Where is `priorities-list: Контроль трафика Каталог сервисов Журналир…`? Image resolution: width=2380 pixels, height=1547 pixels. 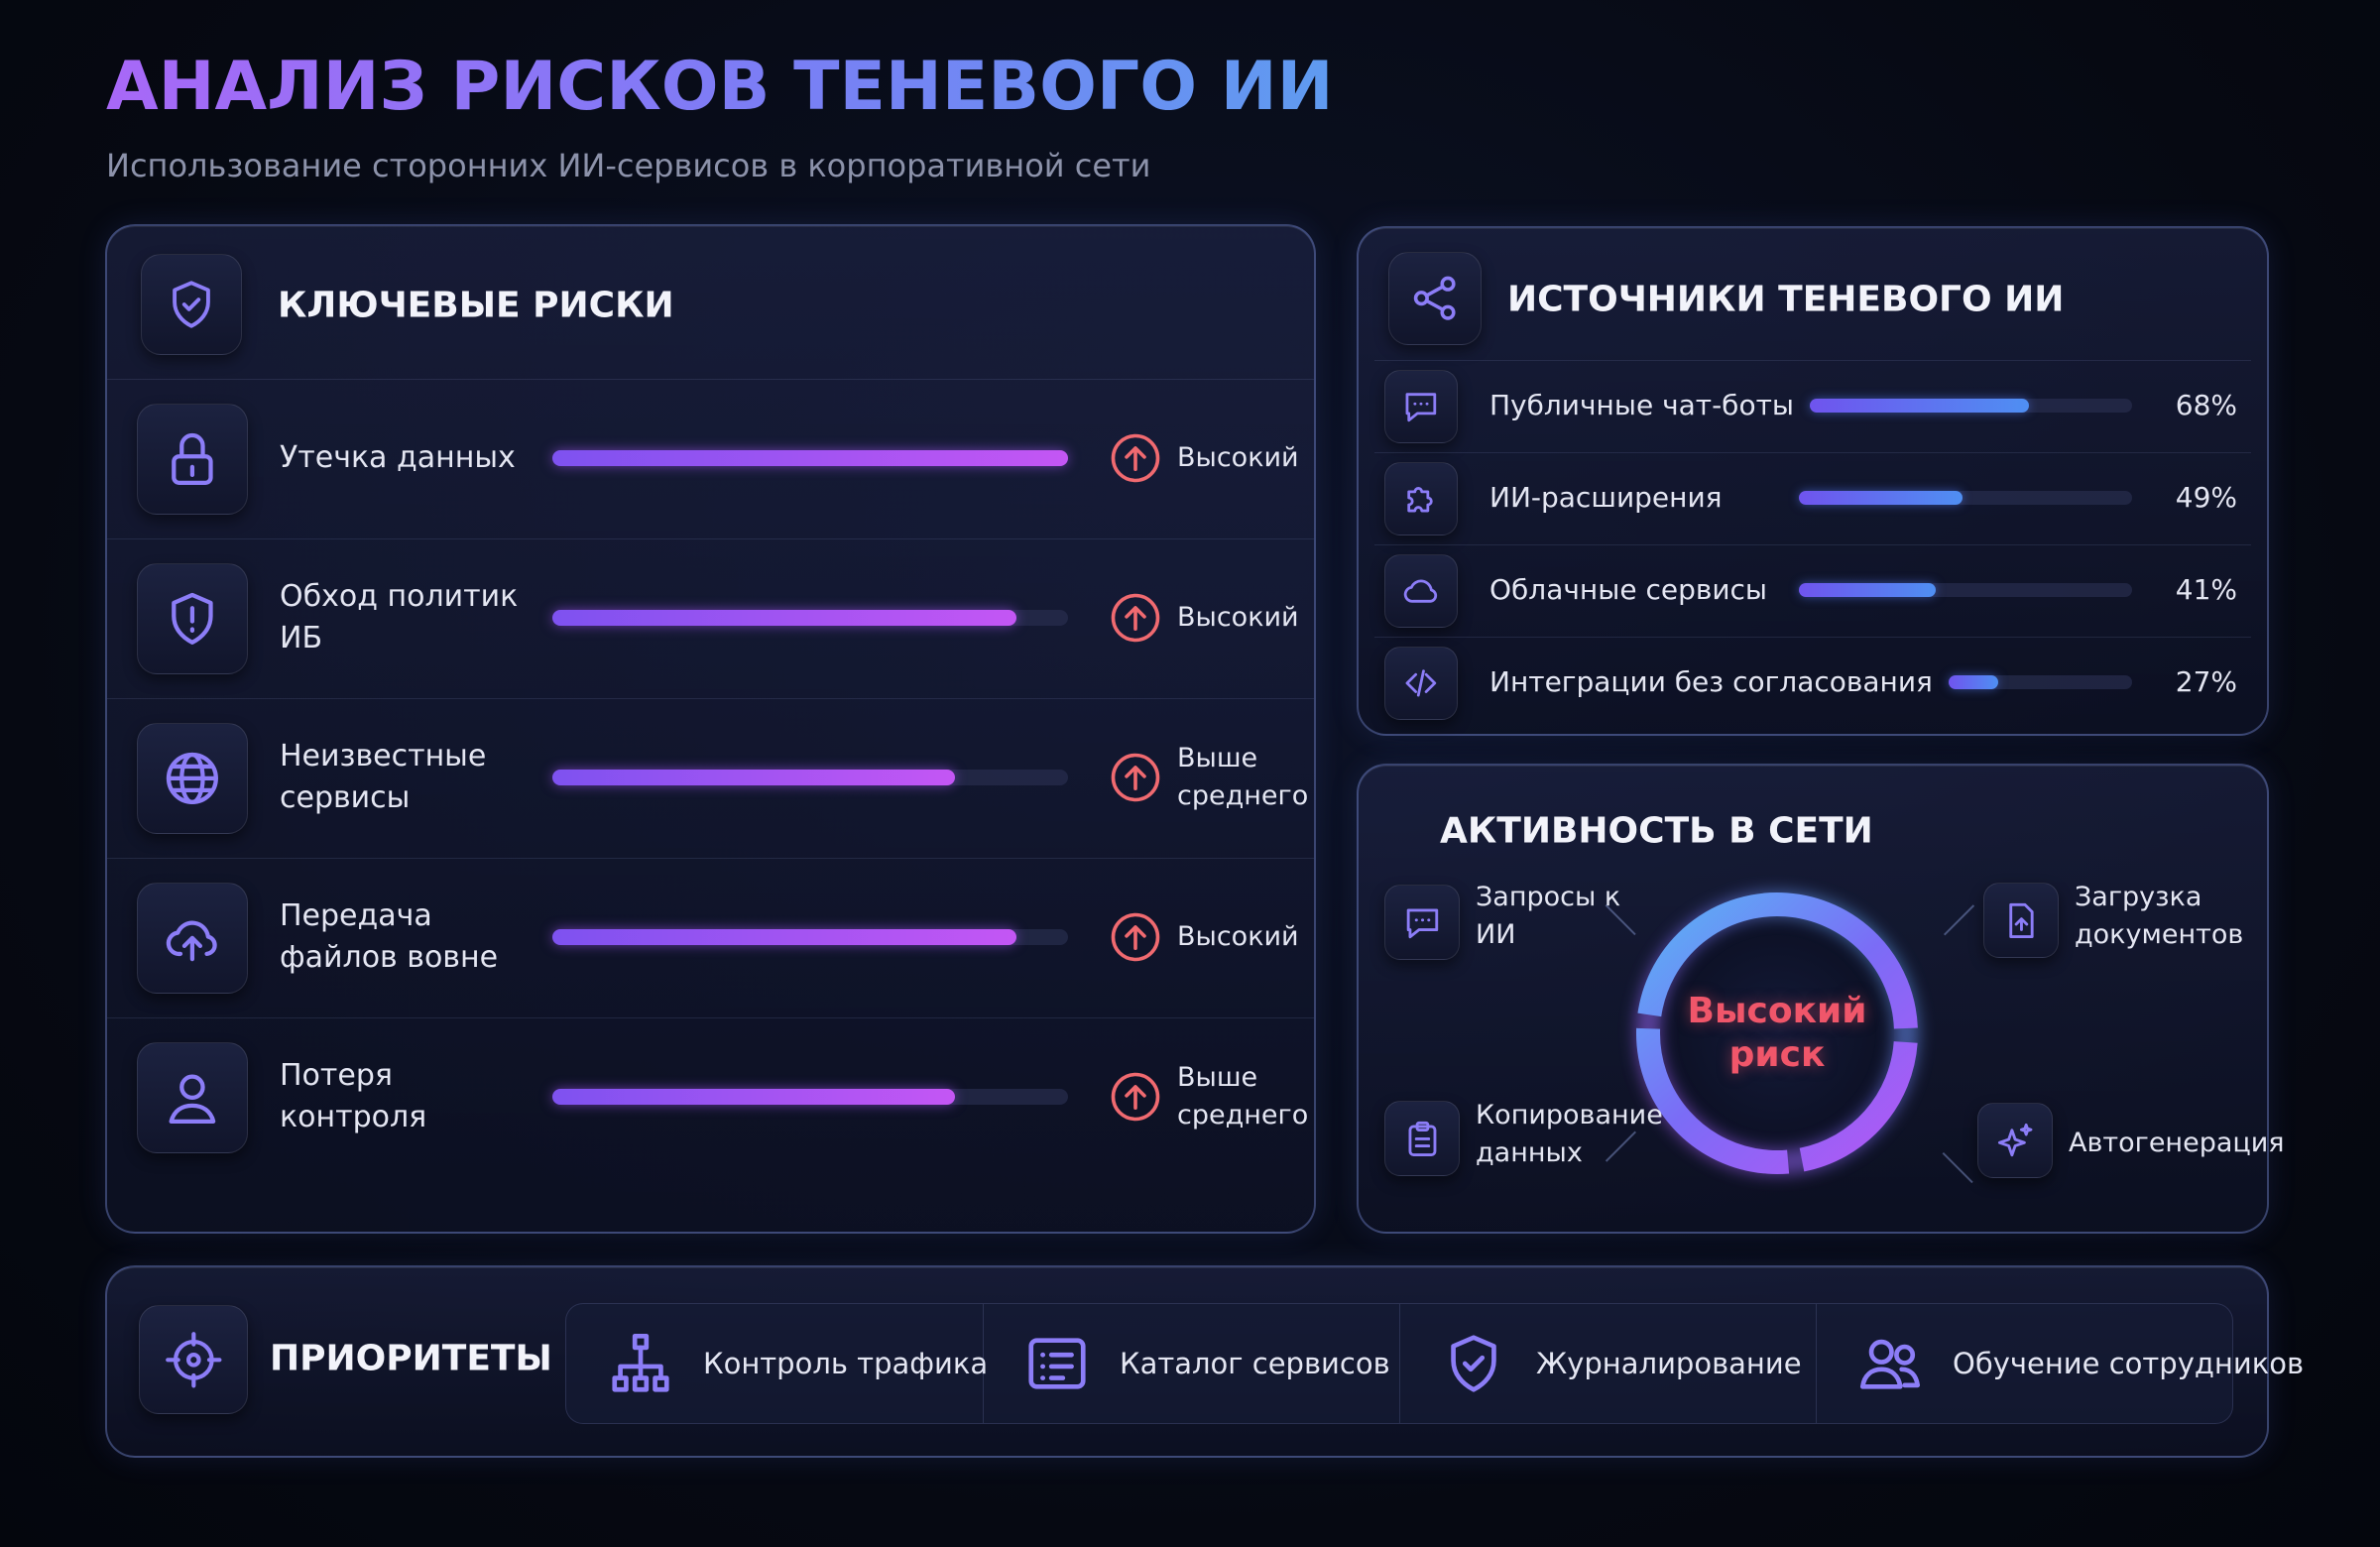
priorities-list: Контроль трафика Каталог сервисов Журналир… is located at coordinates (1434, 1363).